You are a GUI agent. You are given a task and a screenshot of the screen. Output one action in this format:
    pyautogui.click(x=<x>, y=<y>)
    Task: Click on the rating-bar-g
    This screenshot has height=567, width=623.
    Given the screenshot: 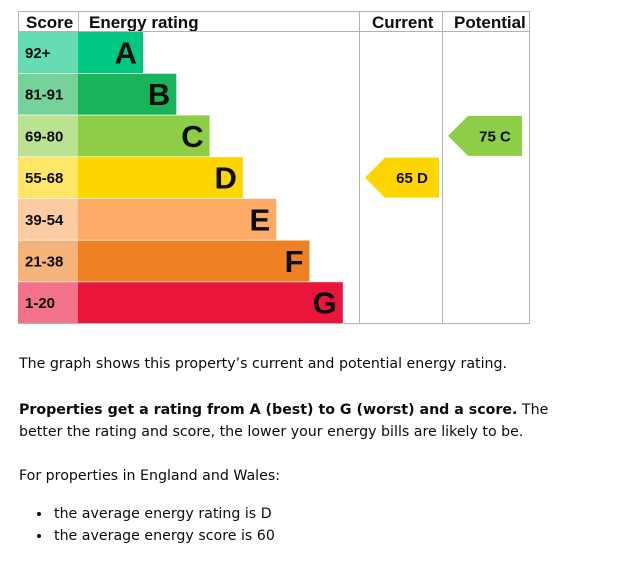 What is the action you would take?
    pyautogui.click(x=210, y=303)
    